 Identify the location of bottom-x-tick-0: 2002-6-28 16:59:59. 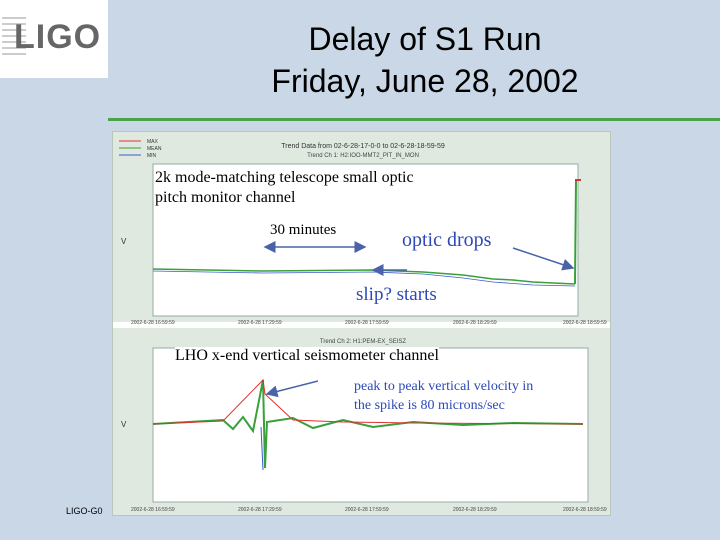
(153, 510).